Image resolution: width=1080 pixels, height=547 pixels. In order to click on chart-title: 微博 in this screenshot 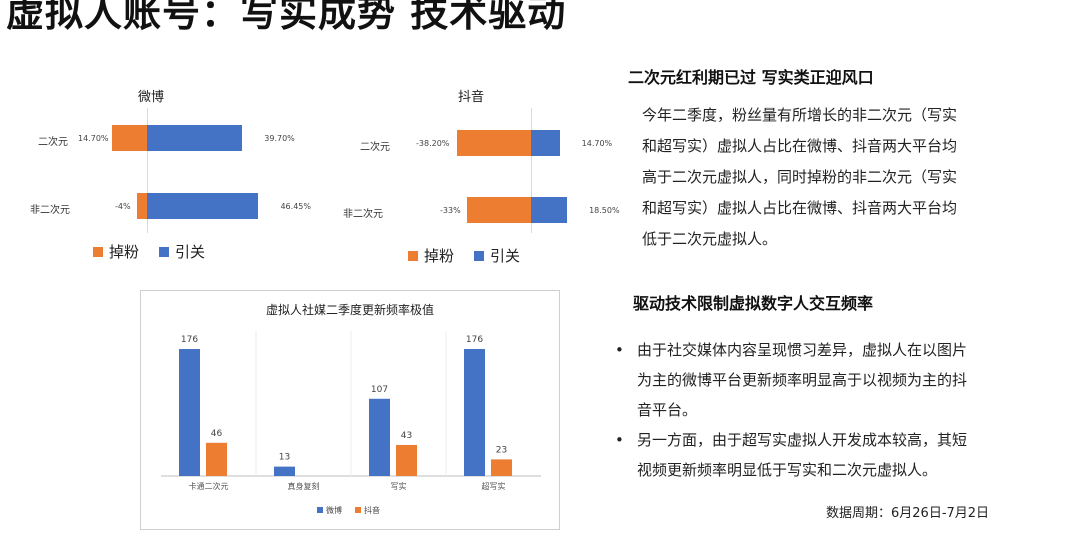, I will do `click(151, 97)`.